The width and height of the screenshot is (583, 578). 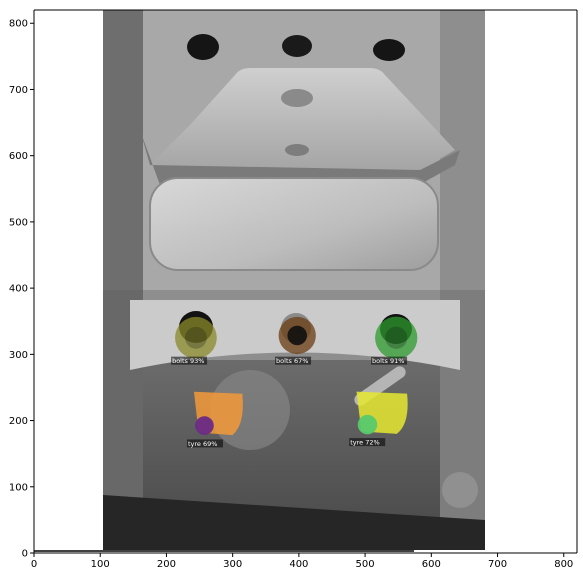 I want to click on detection-tyre: tyre 69%, so click(x=214, y=419).